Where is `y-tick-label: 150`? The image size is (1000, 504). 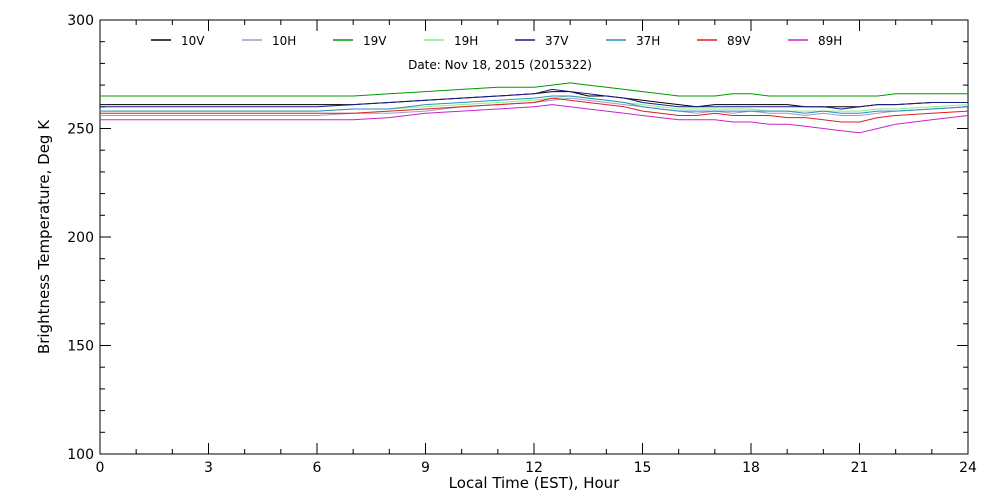 y-tick-label: 150 is located at coordinates (80, 347).